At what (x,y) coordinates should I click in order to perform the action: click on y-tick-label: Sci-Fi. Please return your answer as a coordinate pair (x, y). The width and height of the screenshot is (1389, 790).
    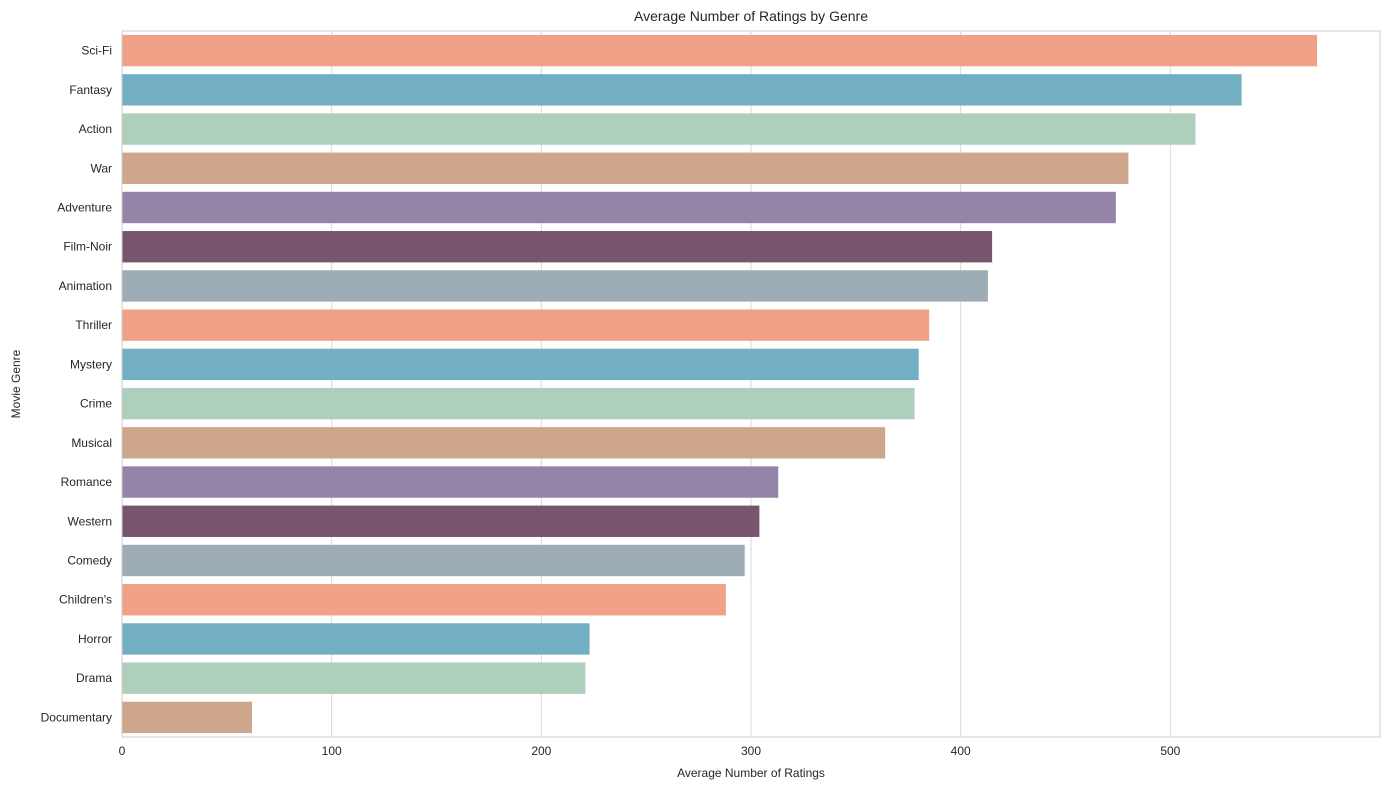
    Looking at the image, I should click on (96, 51).